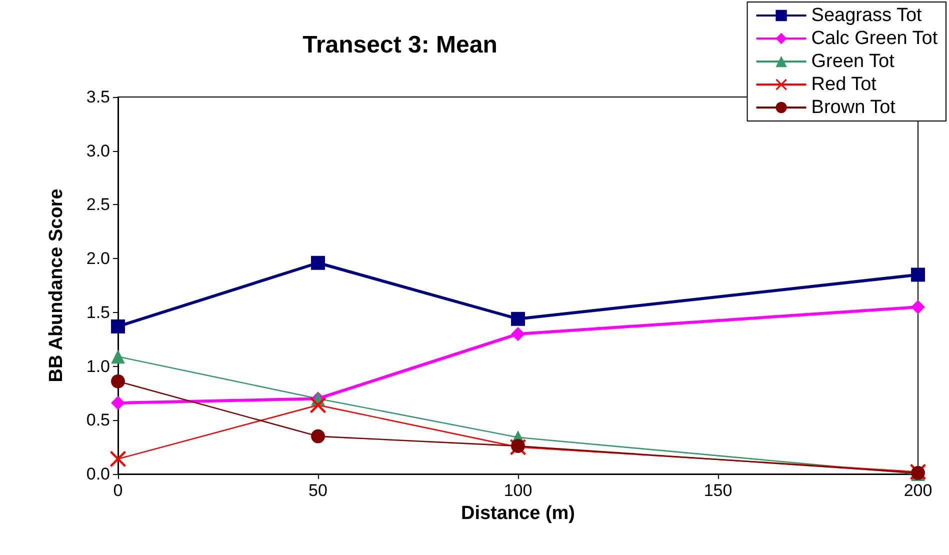 This screenshot has width=949, height=555. I want to click on legend-label: Brown Tot, so click(853, 107).